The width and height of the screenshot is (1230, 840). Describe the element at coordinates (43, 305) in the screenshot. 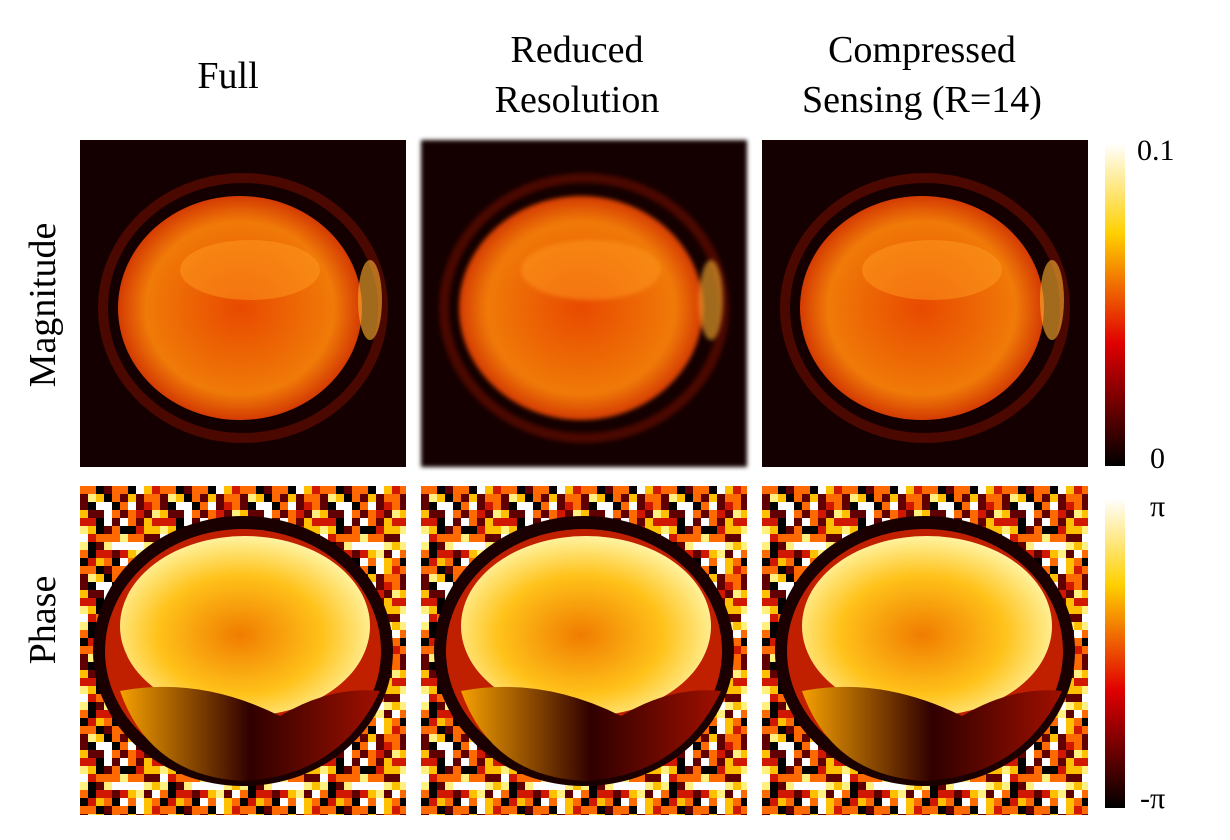

I see `row-label: Magnitude` at that location.